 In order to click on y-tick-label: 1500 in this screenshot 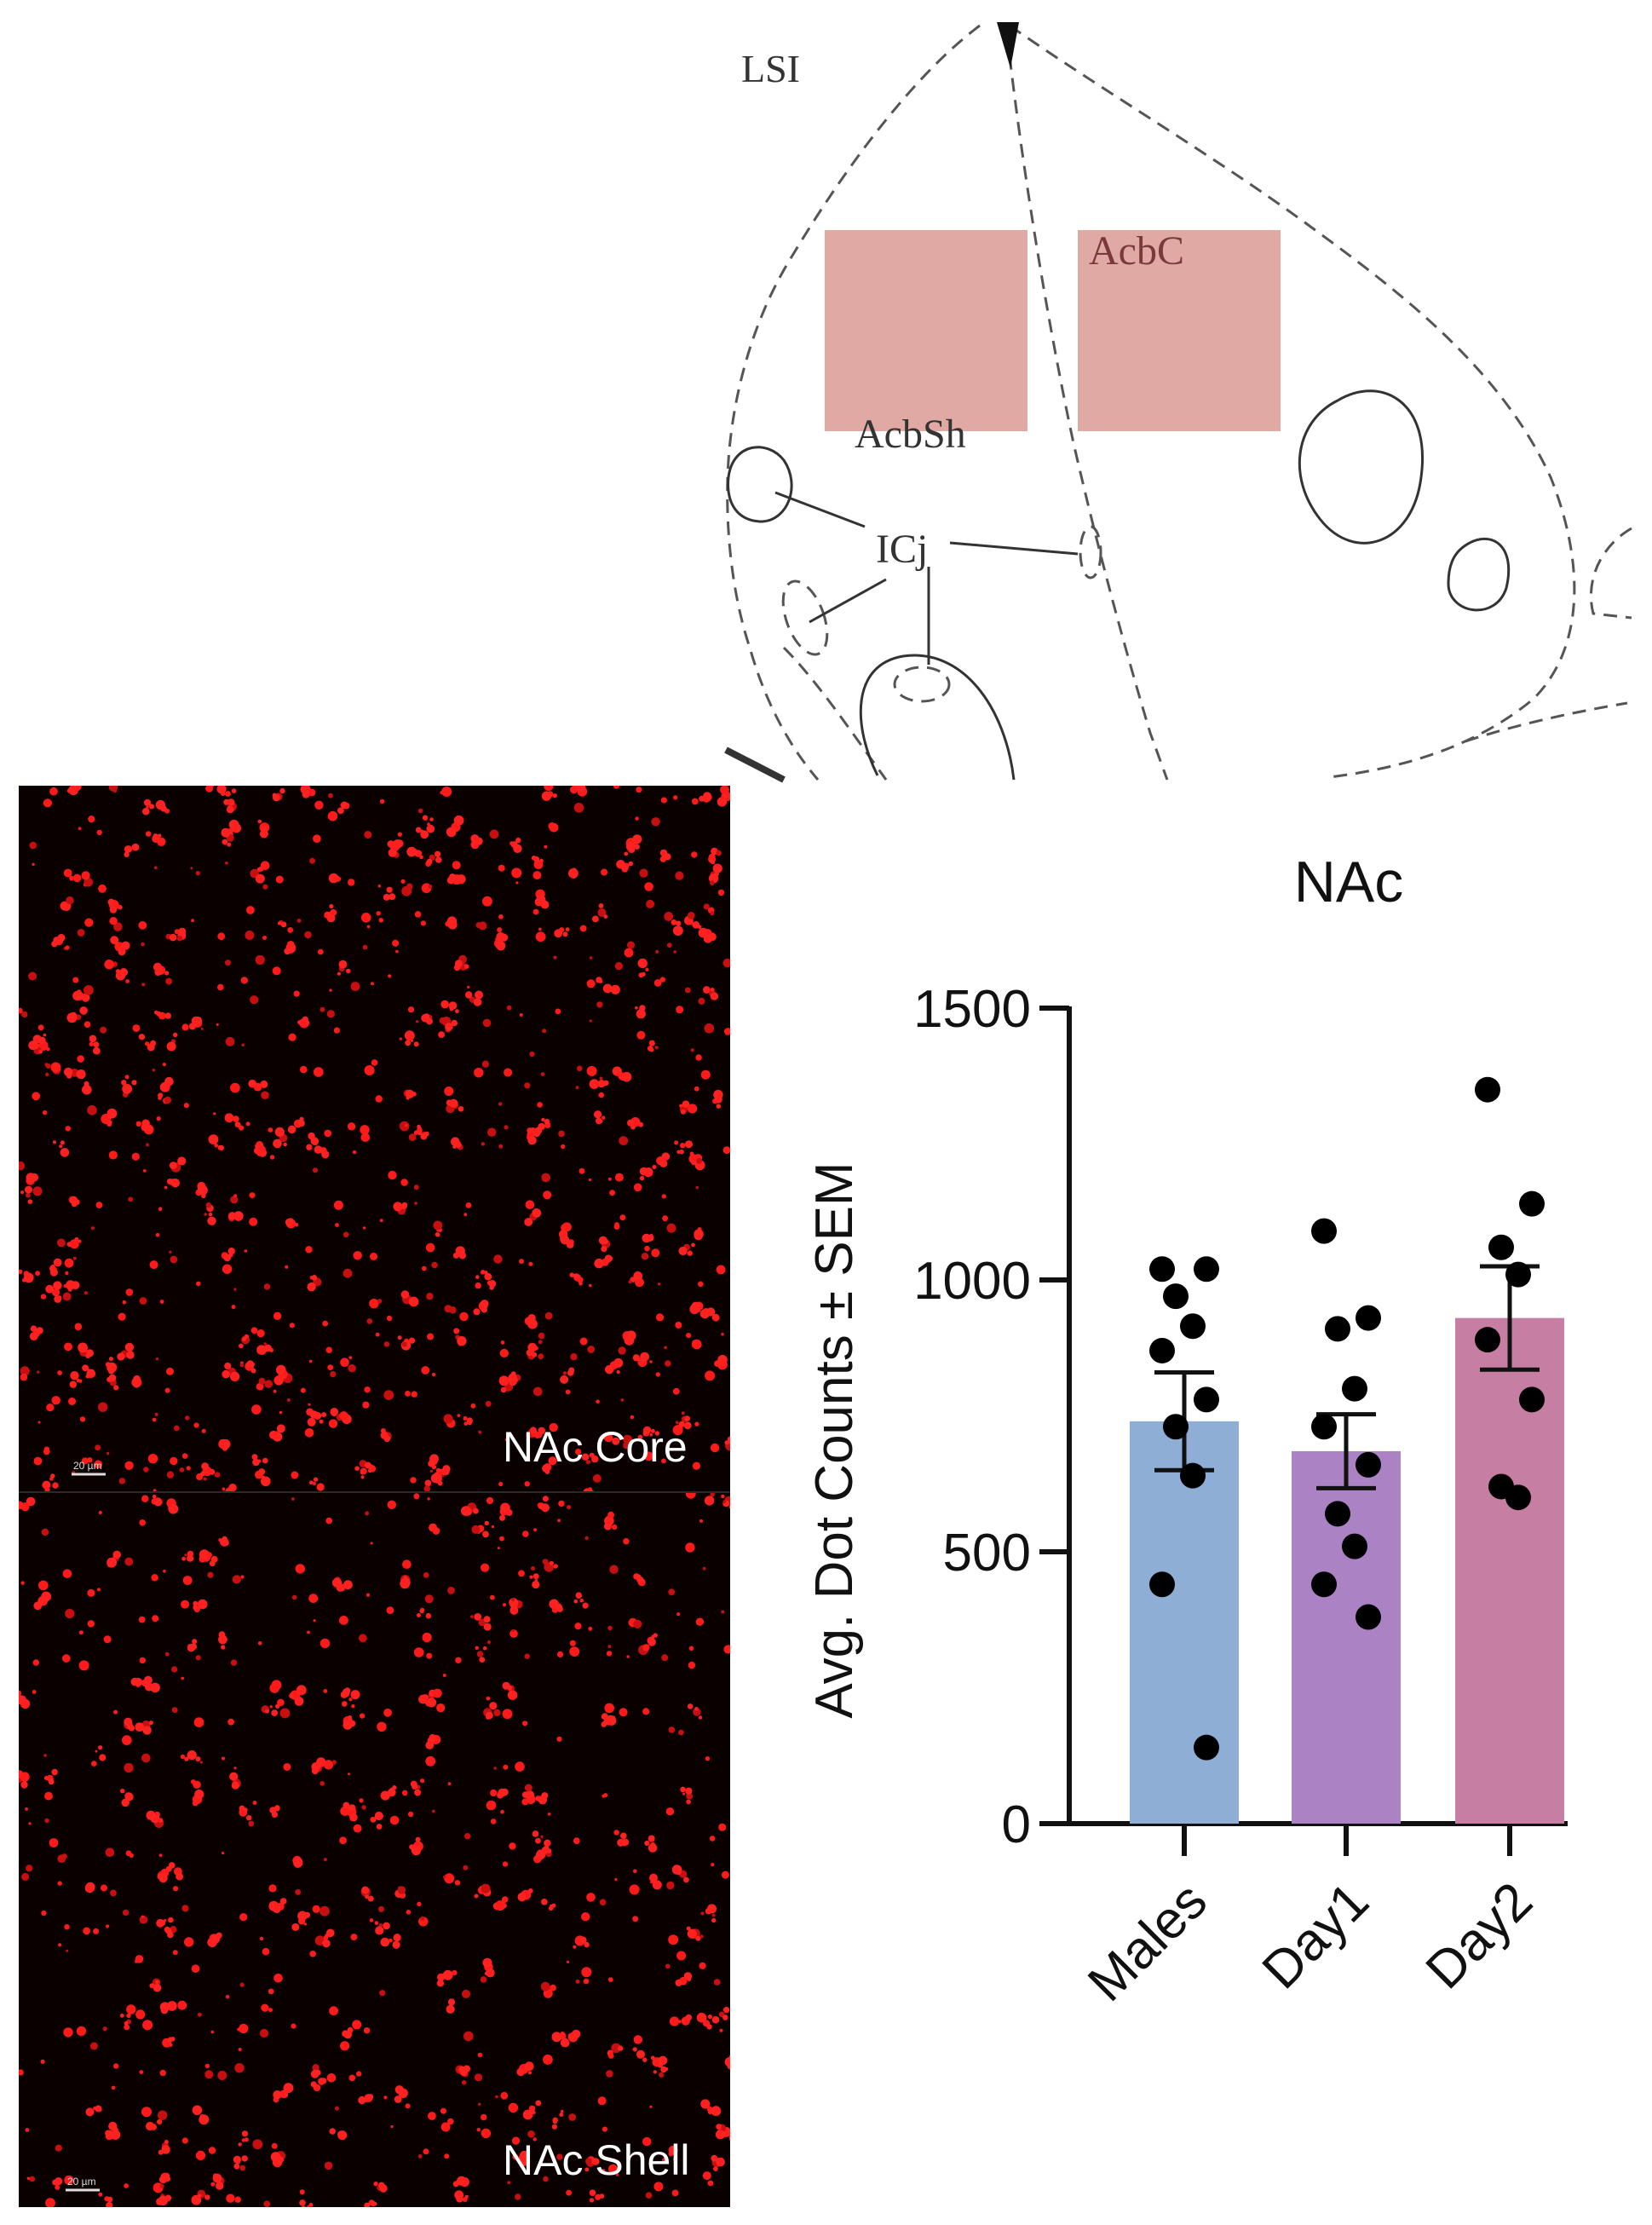, I will do `click(972, 1009)`.